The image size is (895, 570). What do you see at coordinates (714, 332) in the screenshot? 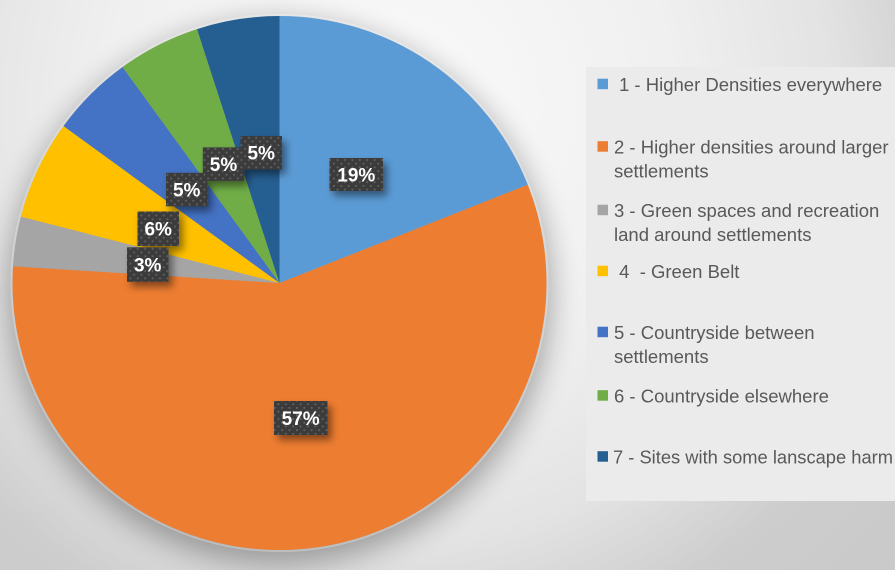
I see `svg-text: 5 - Countryside between` at bounding box center [714, 332].